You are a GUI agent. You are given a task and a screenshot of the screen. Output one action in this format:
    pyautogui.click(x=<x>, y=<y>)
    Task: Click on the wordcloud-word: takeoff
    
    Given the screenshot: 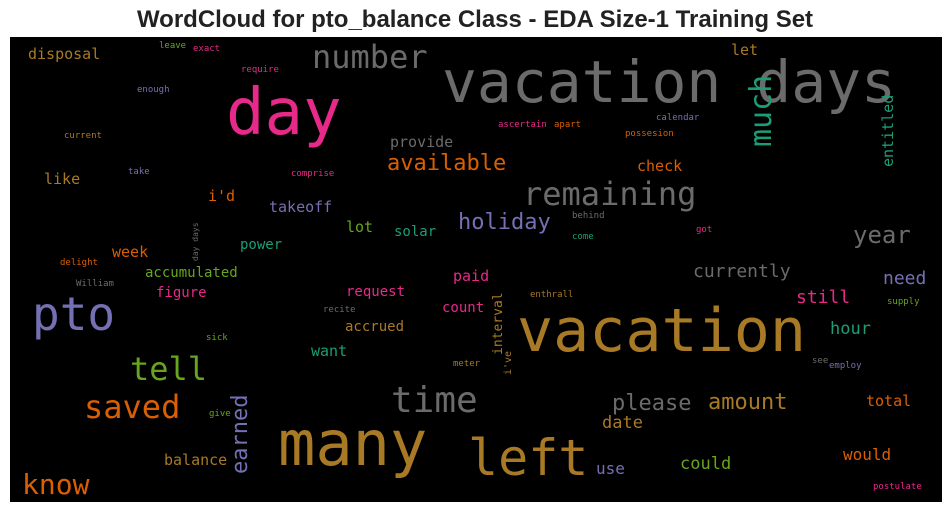 What is the action you would take?
    pyautogui.click(x=301, y=207)
    